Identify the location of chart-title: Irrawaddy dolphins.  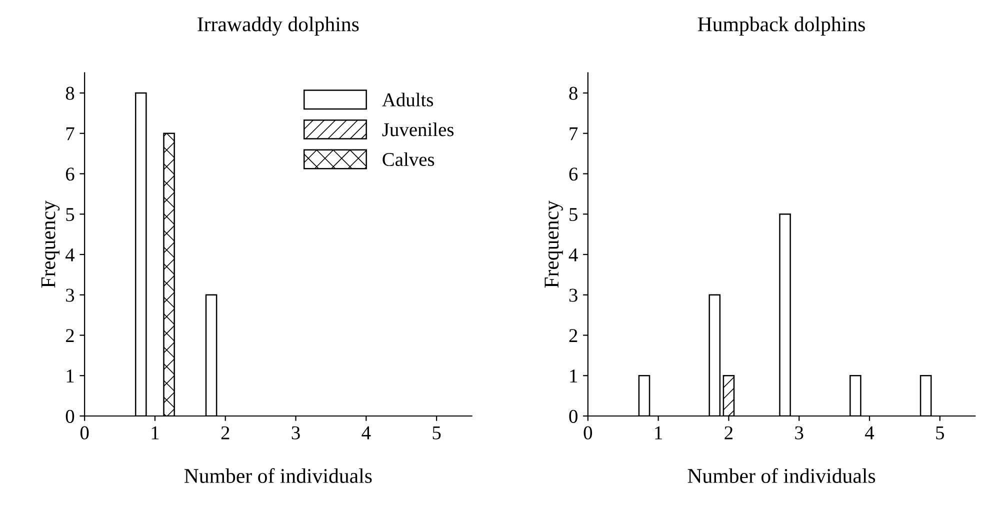
(278, 26).